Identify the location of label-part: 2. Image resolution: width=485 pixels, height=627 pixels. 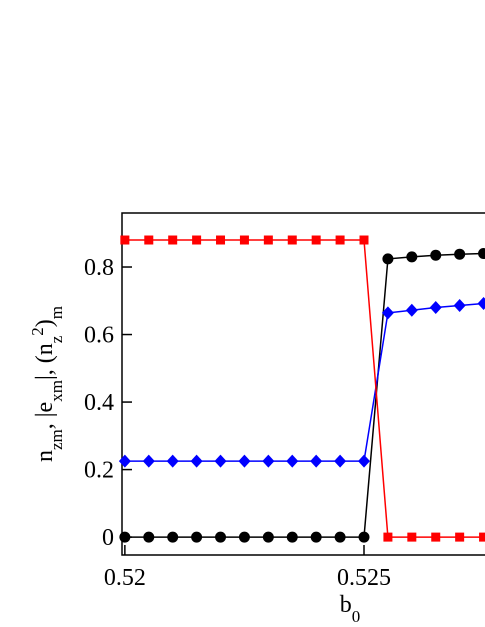
(37, 331).